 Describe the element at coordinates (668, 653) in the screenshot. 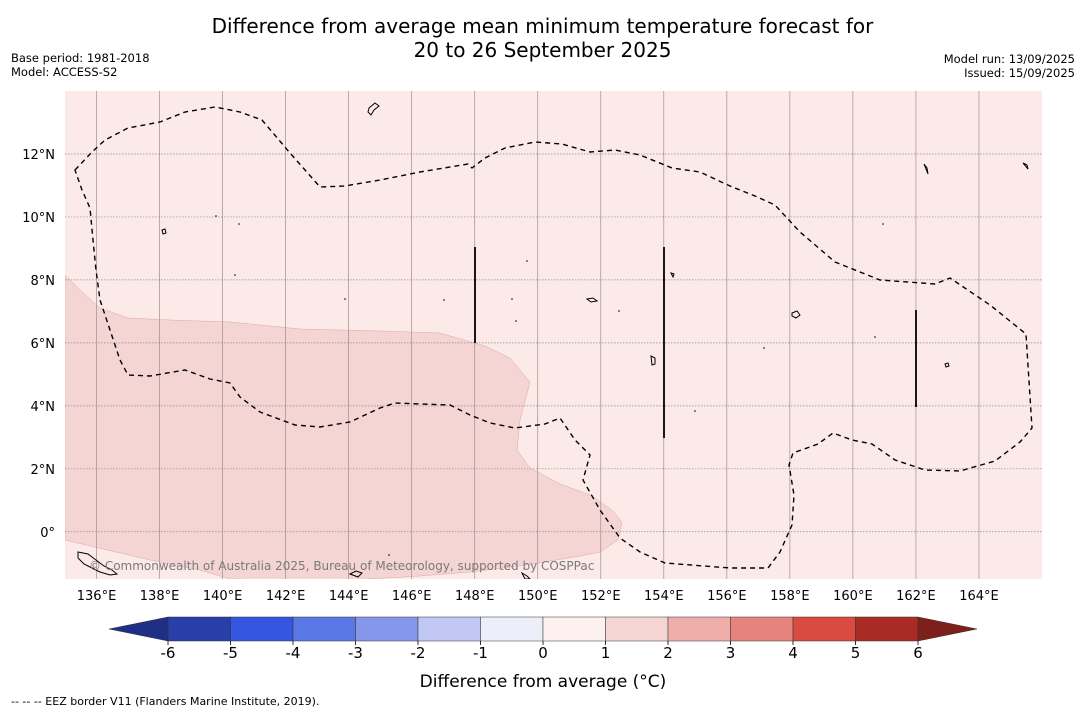

I see `colorbar-tick-label: 2` at that location.